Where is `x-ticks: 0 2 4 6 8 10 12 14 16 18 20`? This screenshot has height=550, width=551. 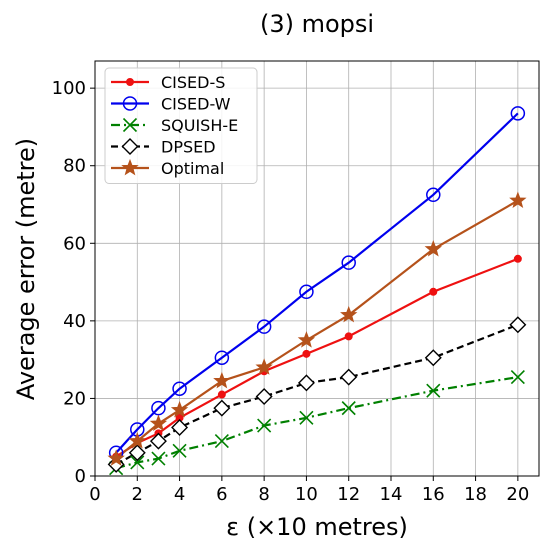 x-ticks: 0 2 4 6 8 10 12 14 16 18 20 is located at coordinates (309, 490).